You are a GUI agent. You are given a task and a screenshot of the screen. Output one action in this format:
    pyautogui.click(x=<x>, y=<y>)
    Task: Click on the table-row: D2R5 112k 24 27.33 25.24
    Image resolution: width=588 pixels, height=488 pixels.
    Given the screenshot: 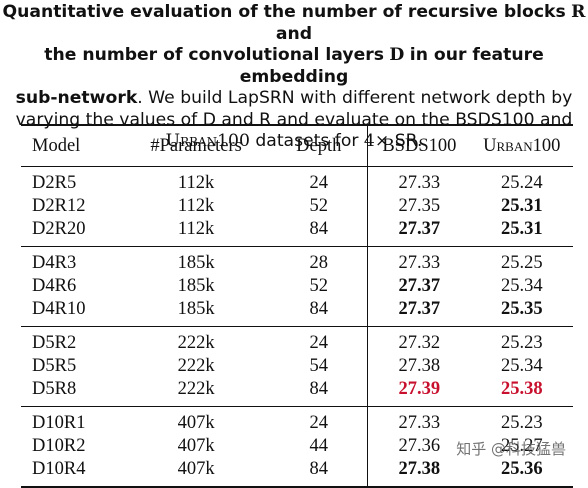 What is the action you would take?
    pyautogui.click(x=297, y=180)
    